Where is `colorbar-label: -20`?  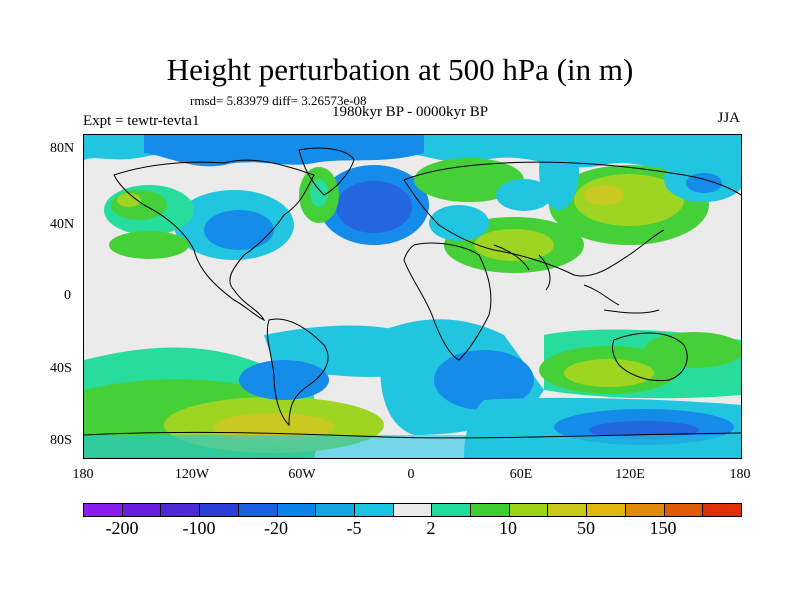 colorbar-label: -20 is located at coordinates (276, 528).